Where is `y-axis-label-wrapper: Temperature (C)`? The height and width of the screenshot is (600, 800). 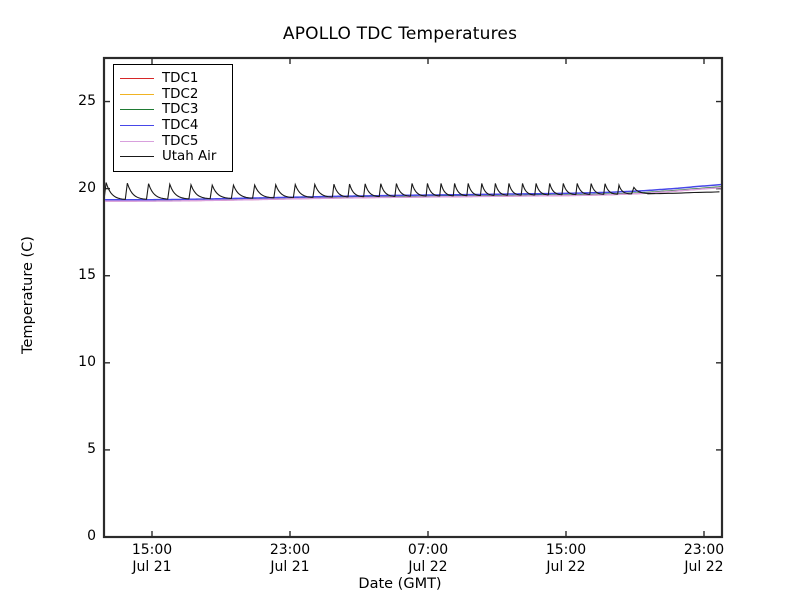
y-axis-label-wrapper: Temperature (C) is located at coordinates (20, 300).